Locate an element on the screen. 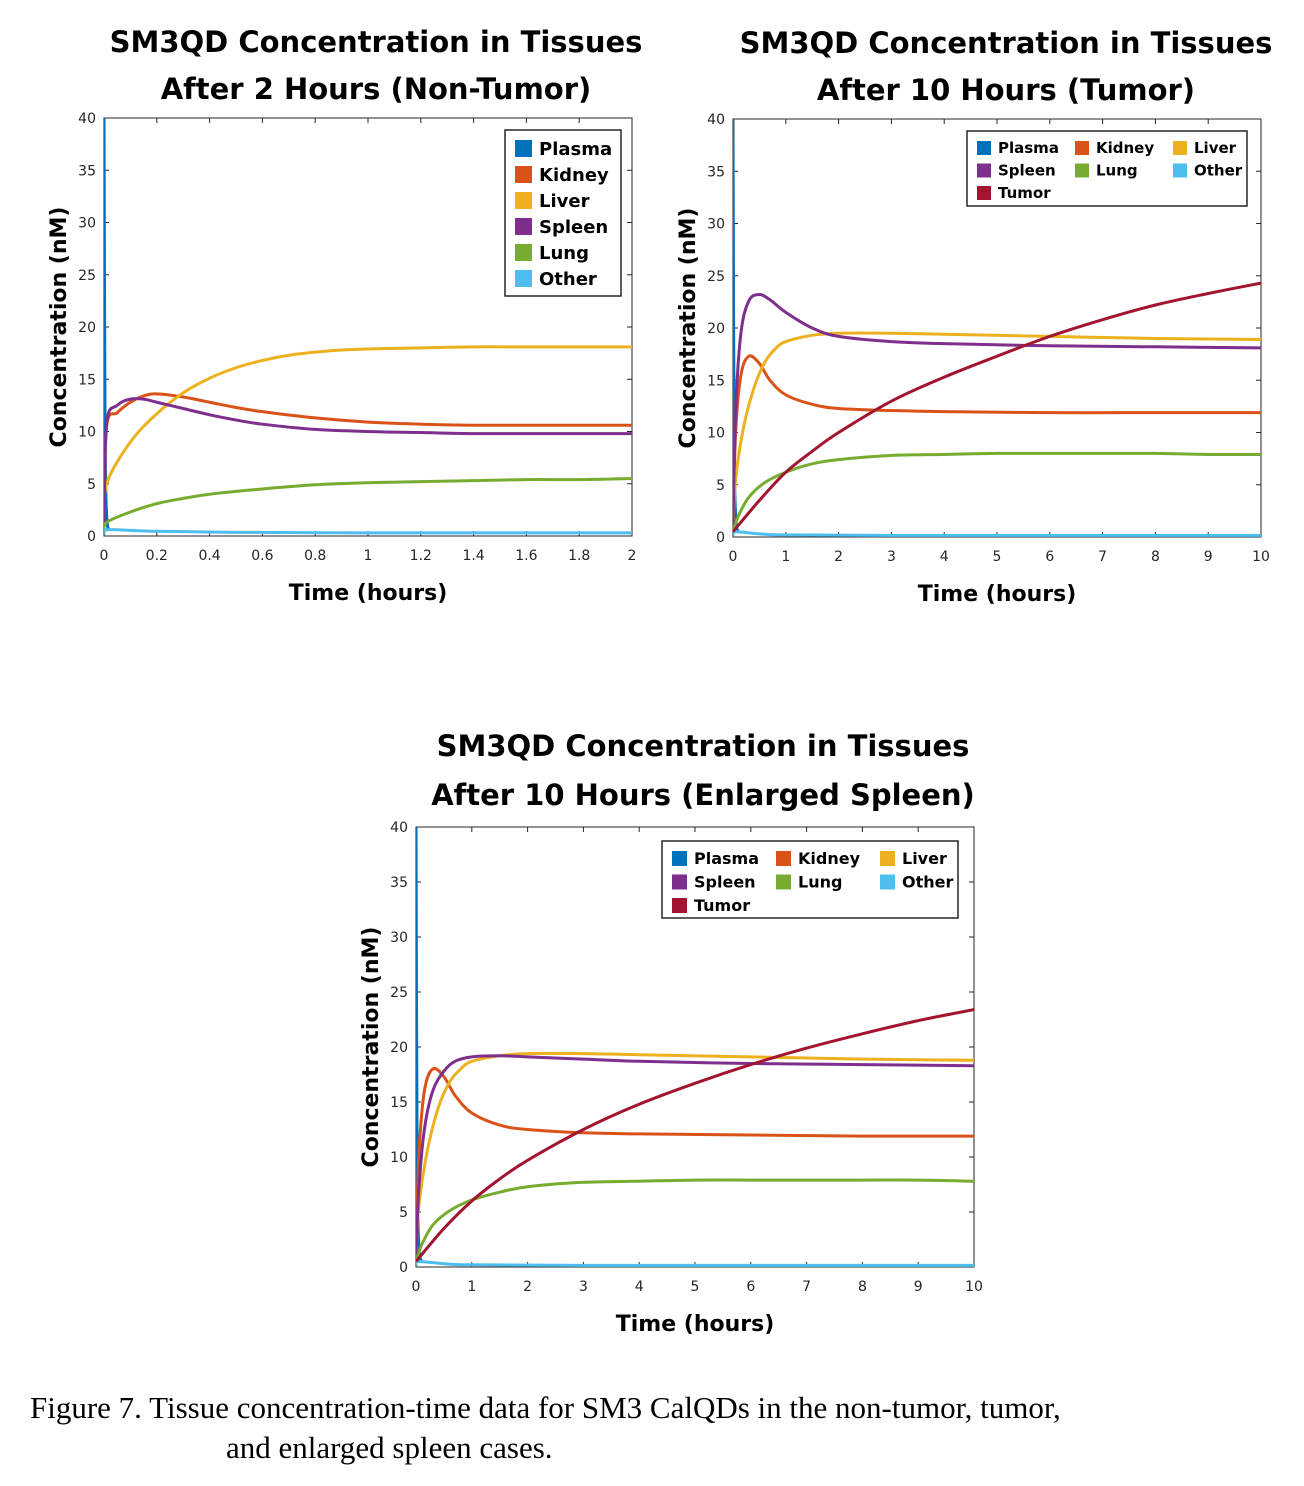  series-line-other is located at coordinates (695, 1263).